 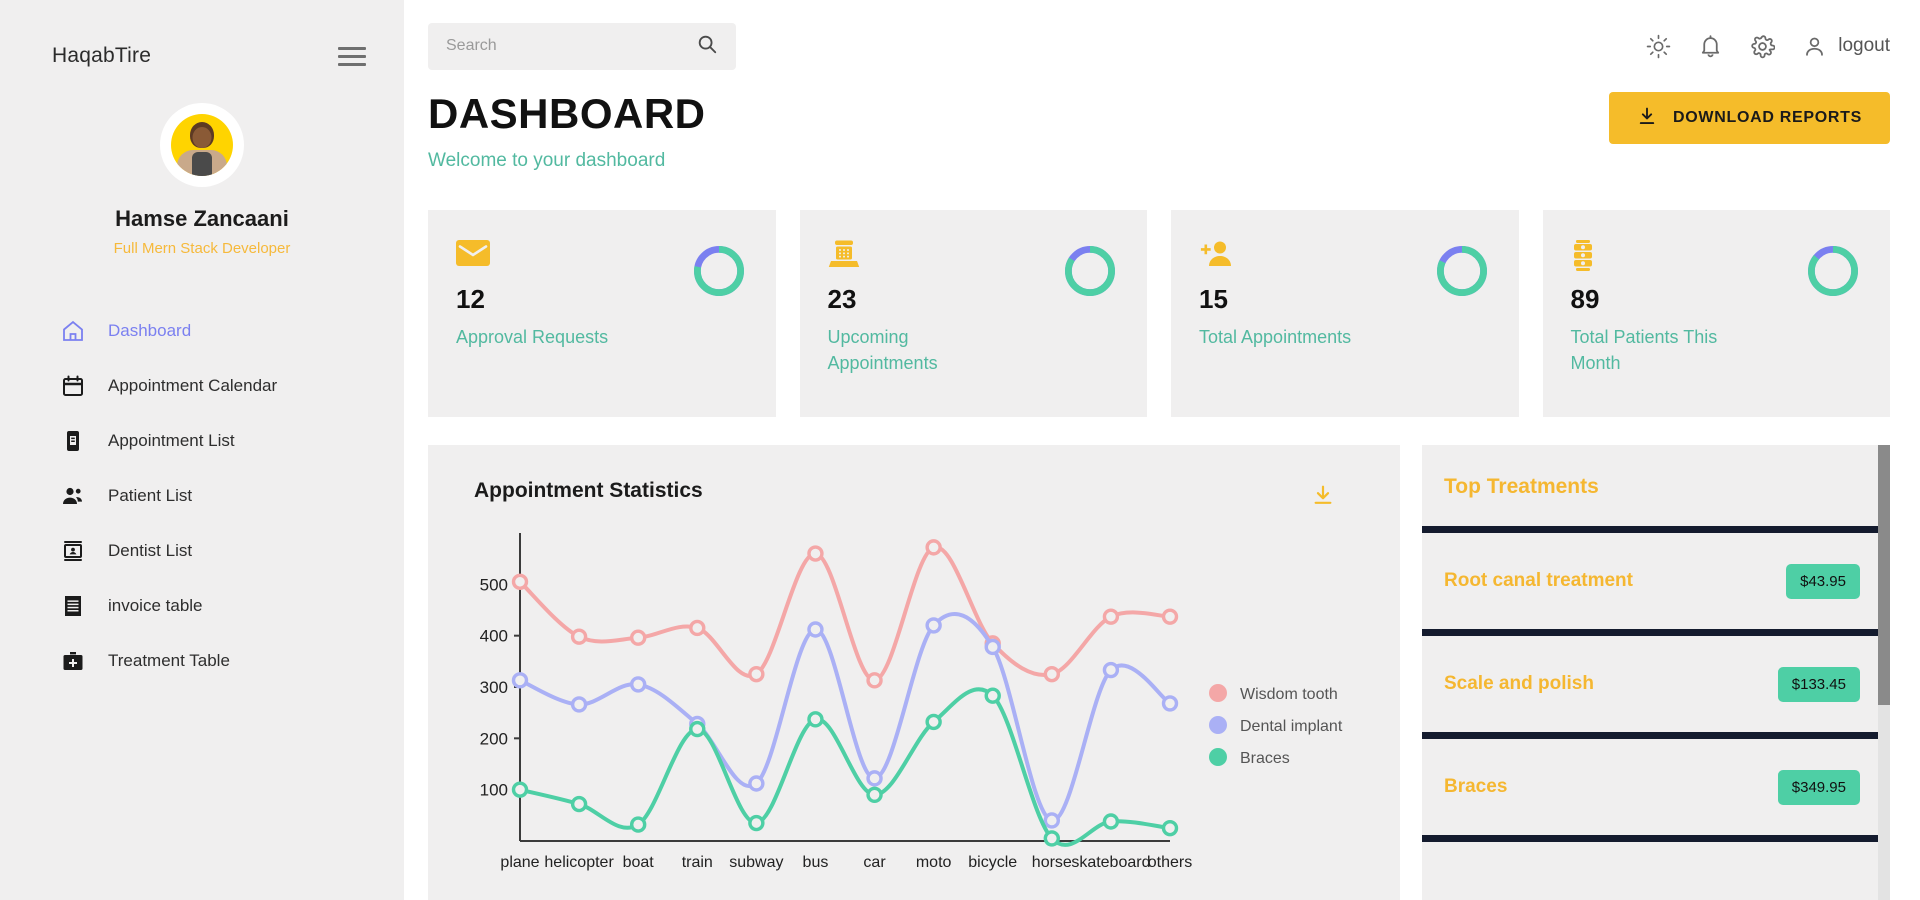 What do you see at coordinates (1323, 497) in the screenshot?
I see `chart-download-icon` at bounding box center [1323, 497].